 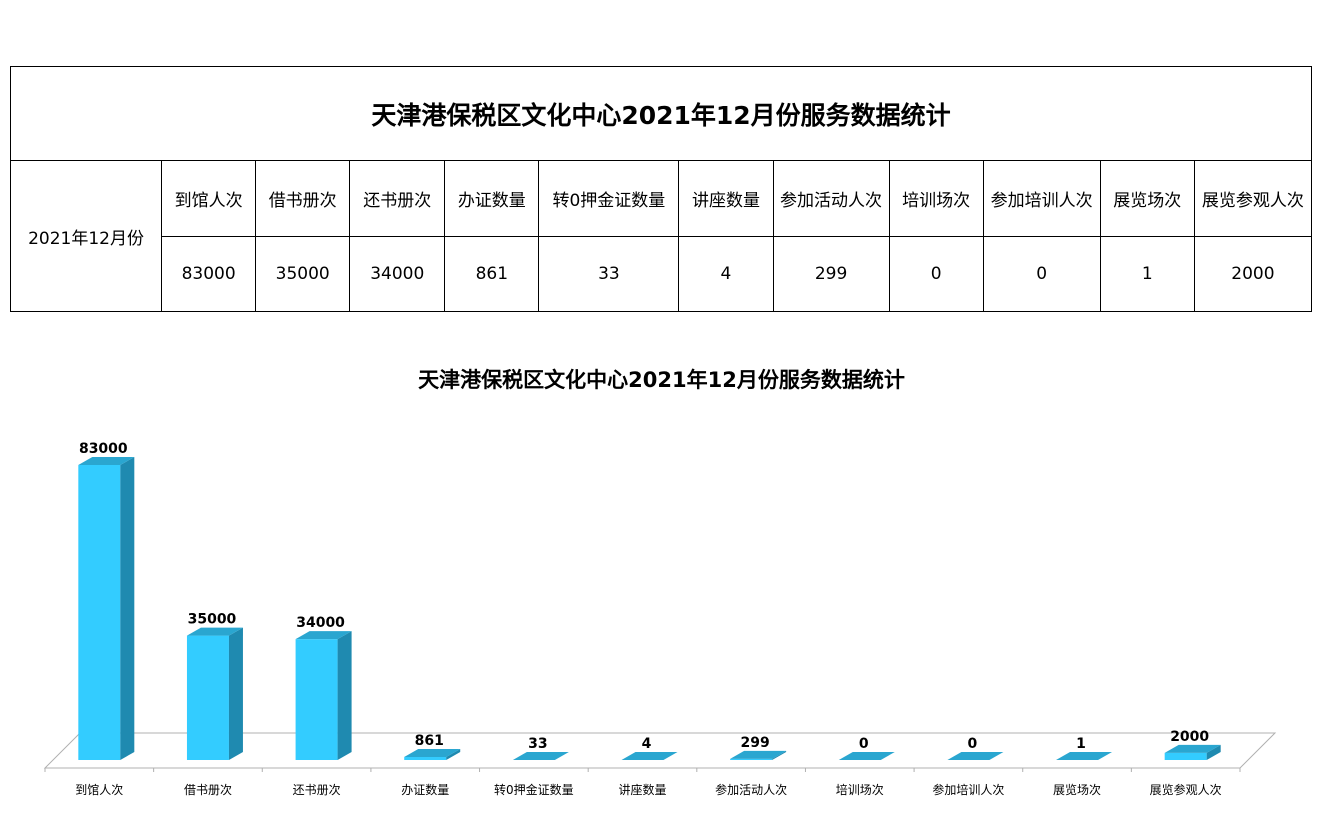 What do you see at coordinates (99, 789) in the screenshot?
I see `category-label: 到馆人次` at bounding box center [99, 789].